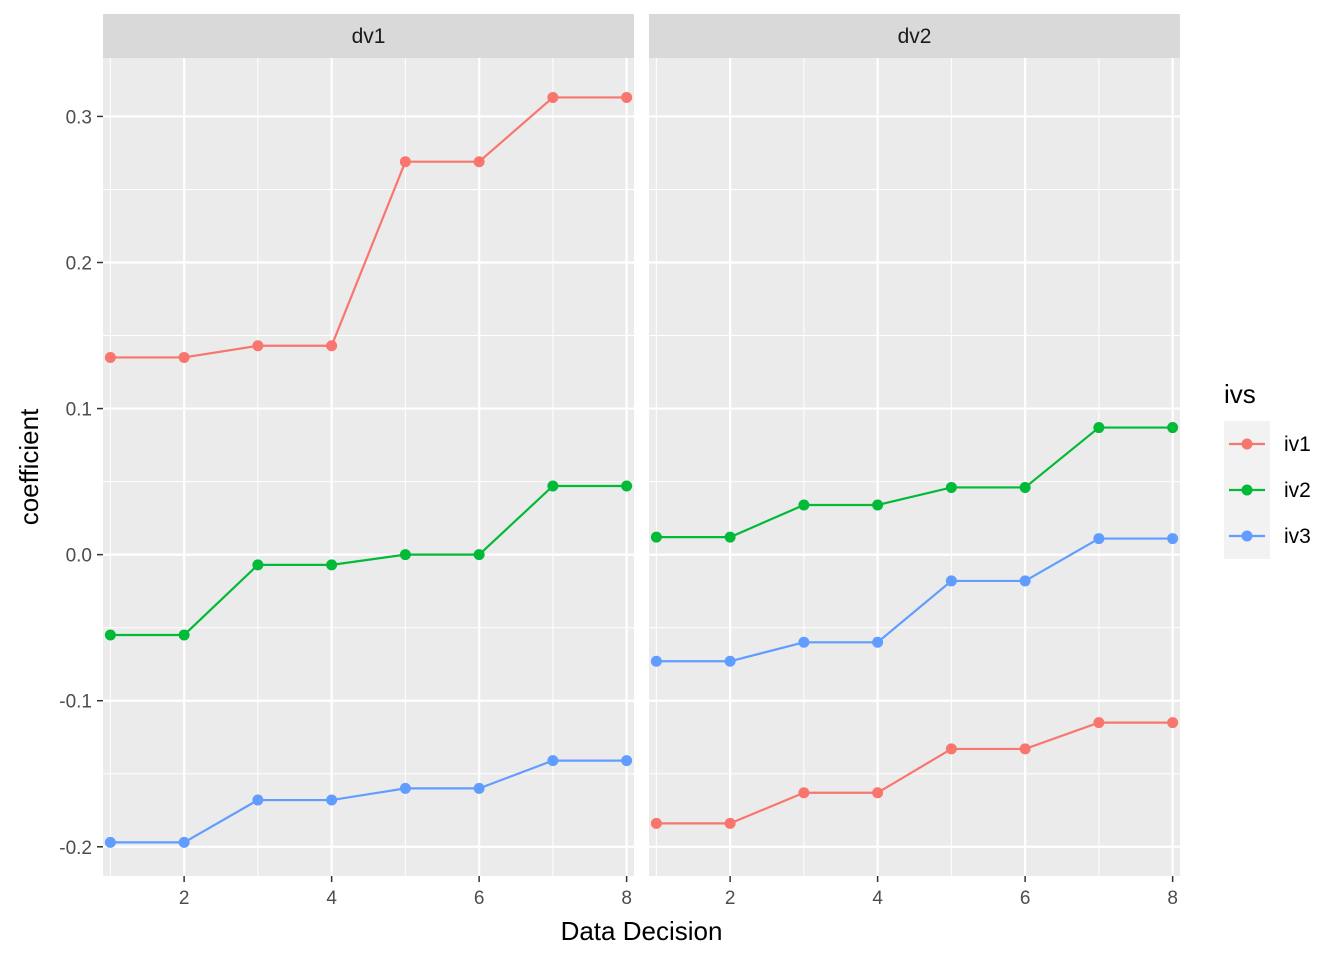 The width and height of the screenshot is (1344, 960). What do you see at coordinates (1267, 444) in the screenshot?
I see `legend-entry-iv1: iv1` at bounding box center [1267, 444].